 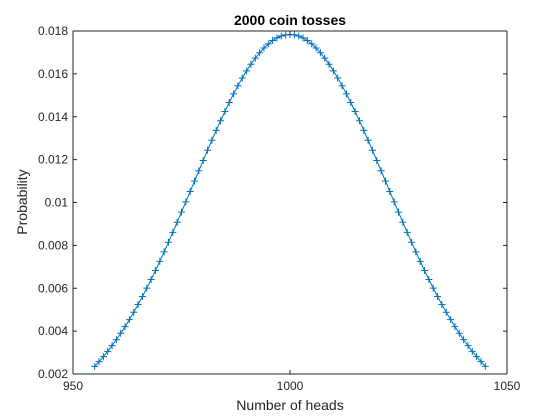 I want to click on y-tick-label: 0.014, so click(x=53, y=117).